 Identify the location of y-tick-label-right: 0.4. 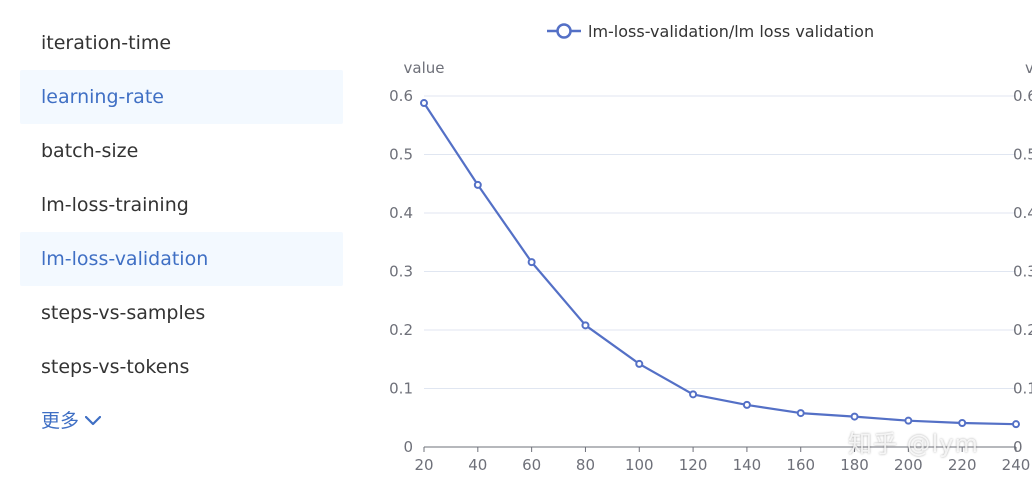
(1022, 213).